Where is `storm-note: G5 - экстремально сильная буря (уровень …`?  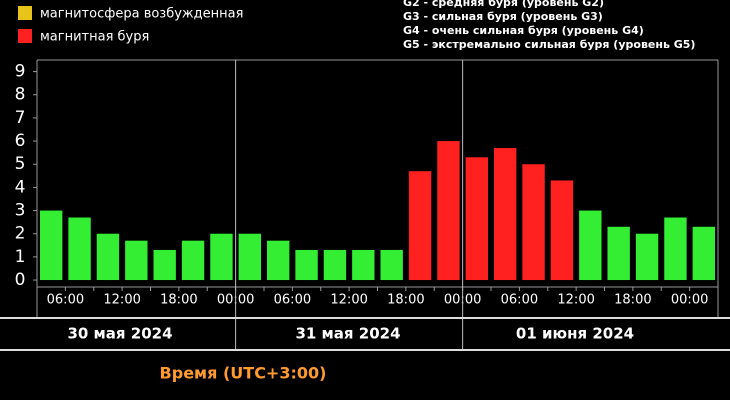 storm-note: G5 - экстремально сильная буря (уровень … is located at coordinates (549, 44).